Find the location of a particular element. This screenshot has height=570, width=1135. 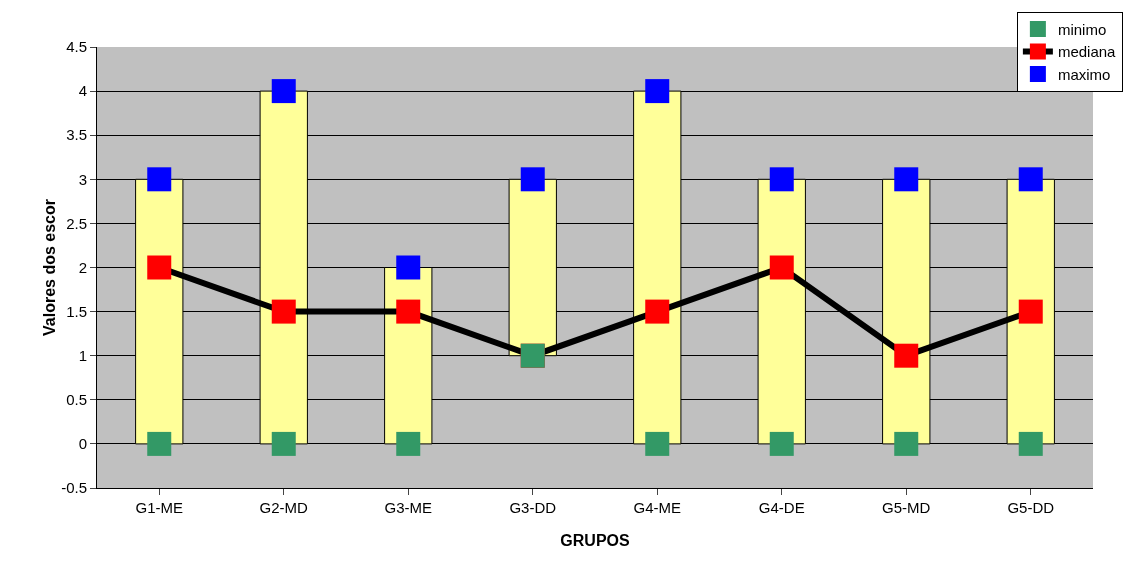

y-tick-label: 2.5 is located at coordinates (76, 223).